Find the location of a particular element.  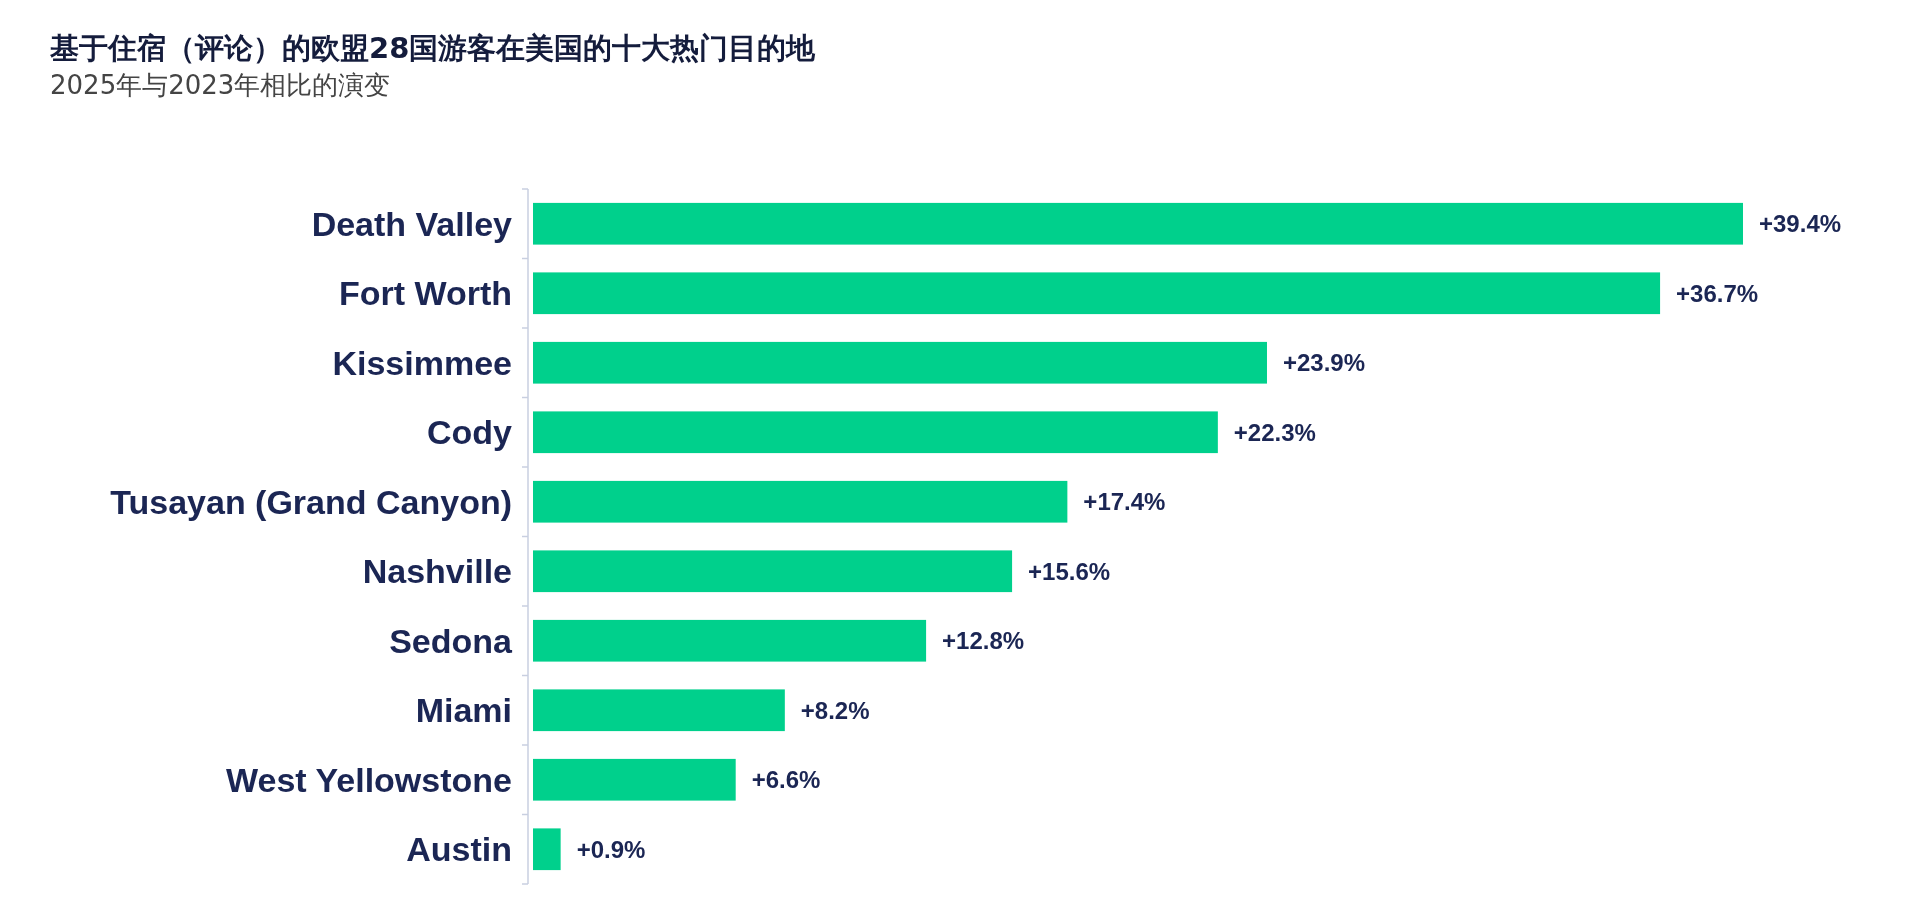

y-tick-label: West Yellowstone is located at coordinates (369, 779).